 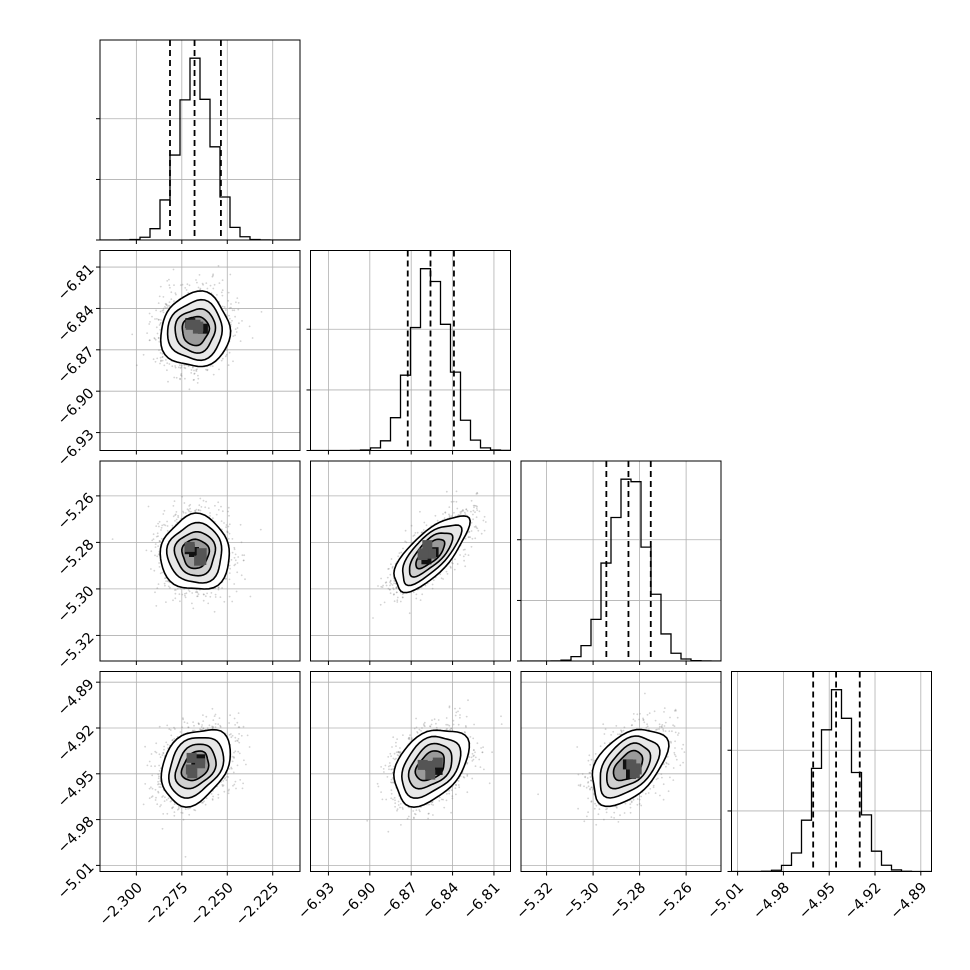 What do you see at coordinates (581, 901) in the screenshot?
I see `x-tick-label: −5.30` at bounding box center [581, 901].